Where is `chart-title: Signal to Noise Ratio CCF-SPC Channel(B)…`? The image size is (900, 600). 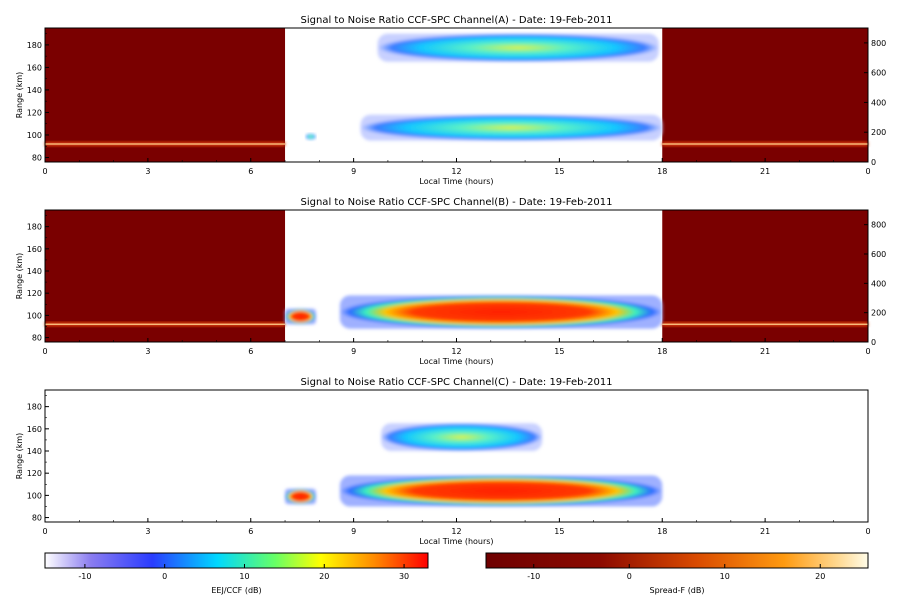 chart-title: Signal to Noise Ratio CCF-SPC Channel(B)… is located at coordinates (457, 202).